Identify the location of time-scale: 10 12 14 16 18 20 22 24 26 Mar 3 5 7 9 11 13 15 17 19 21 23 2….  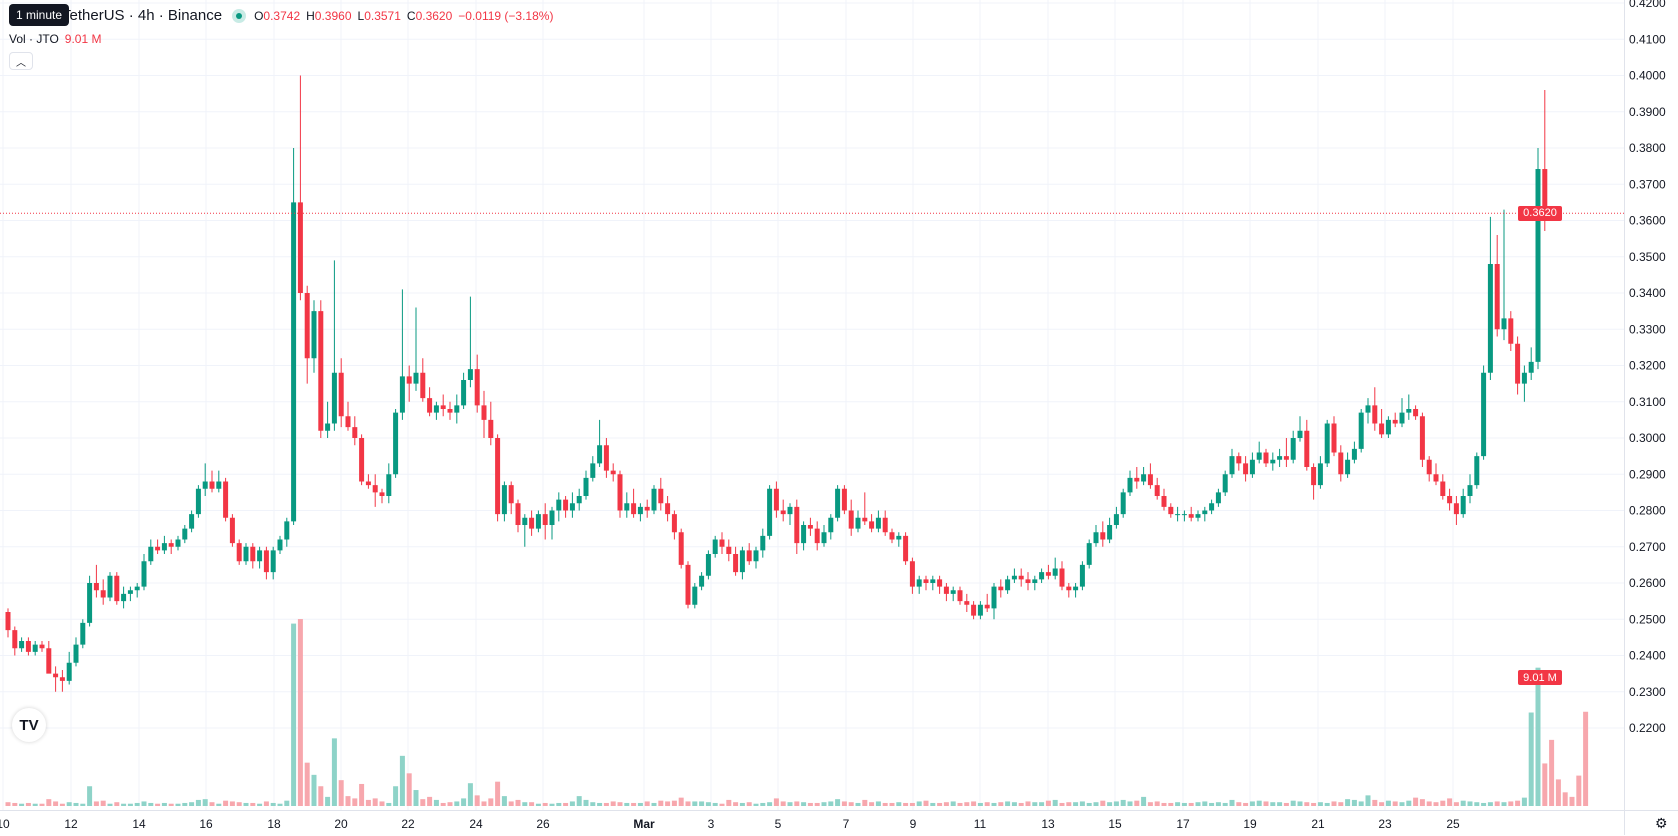
(812, 822).